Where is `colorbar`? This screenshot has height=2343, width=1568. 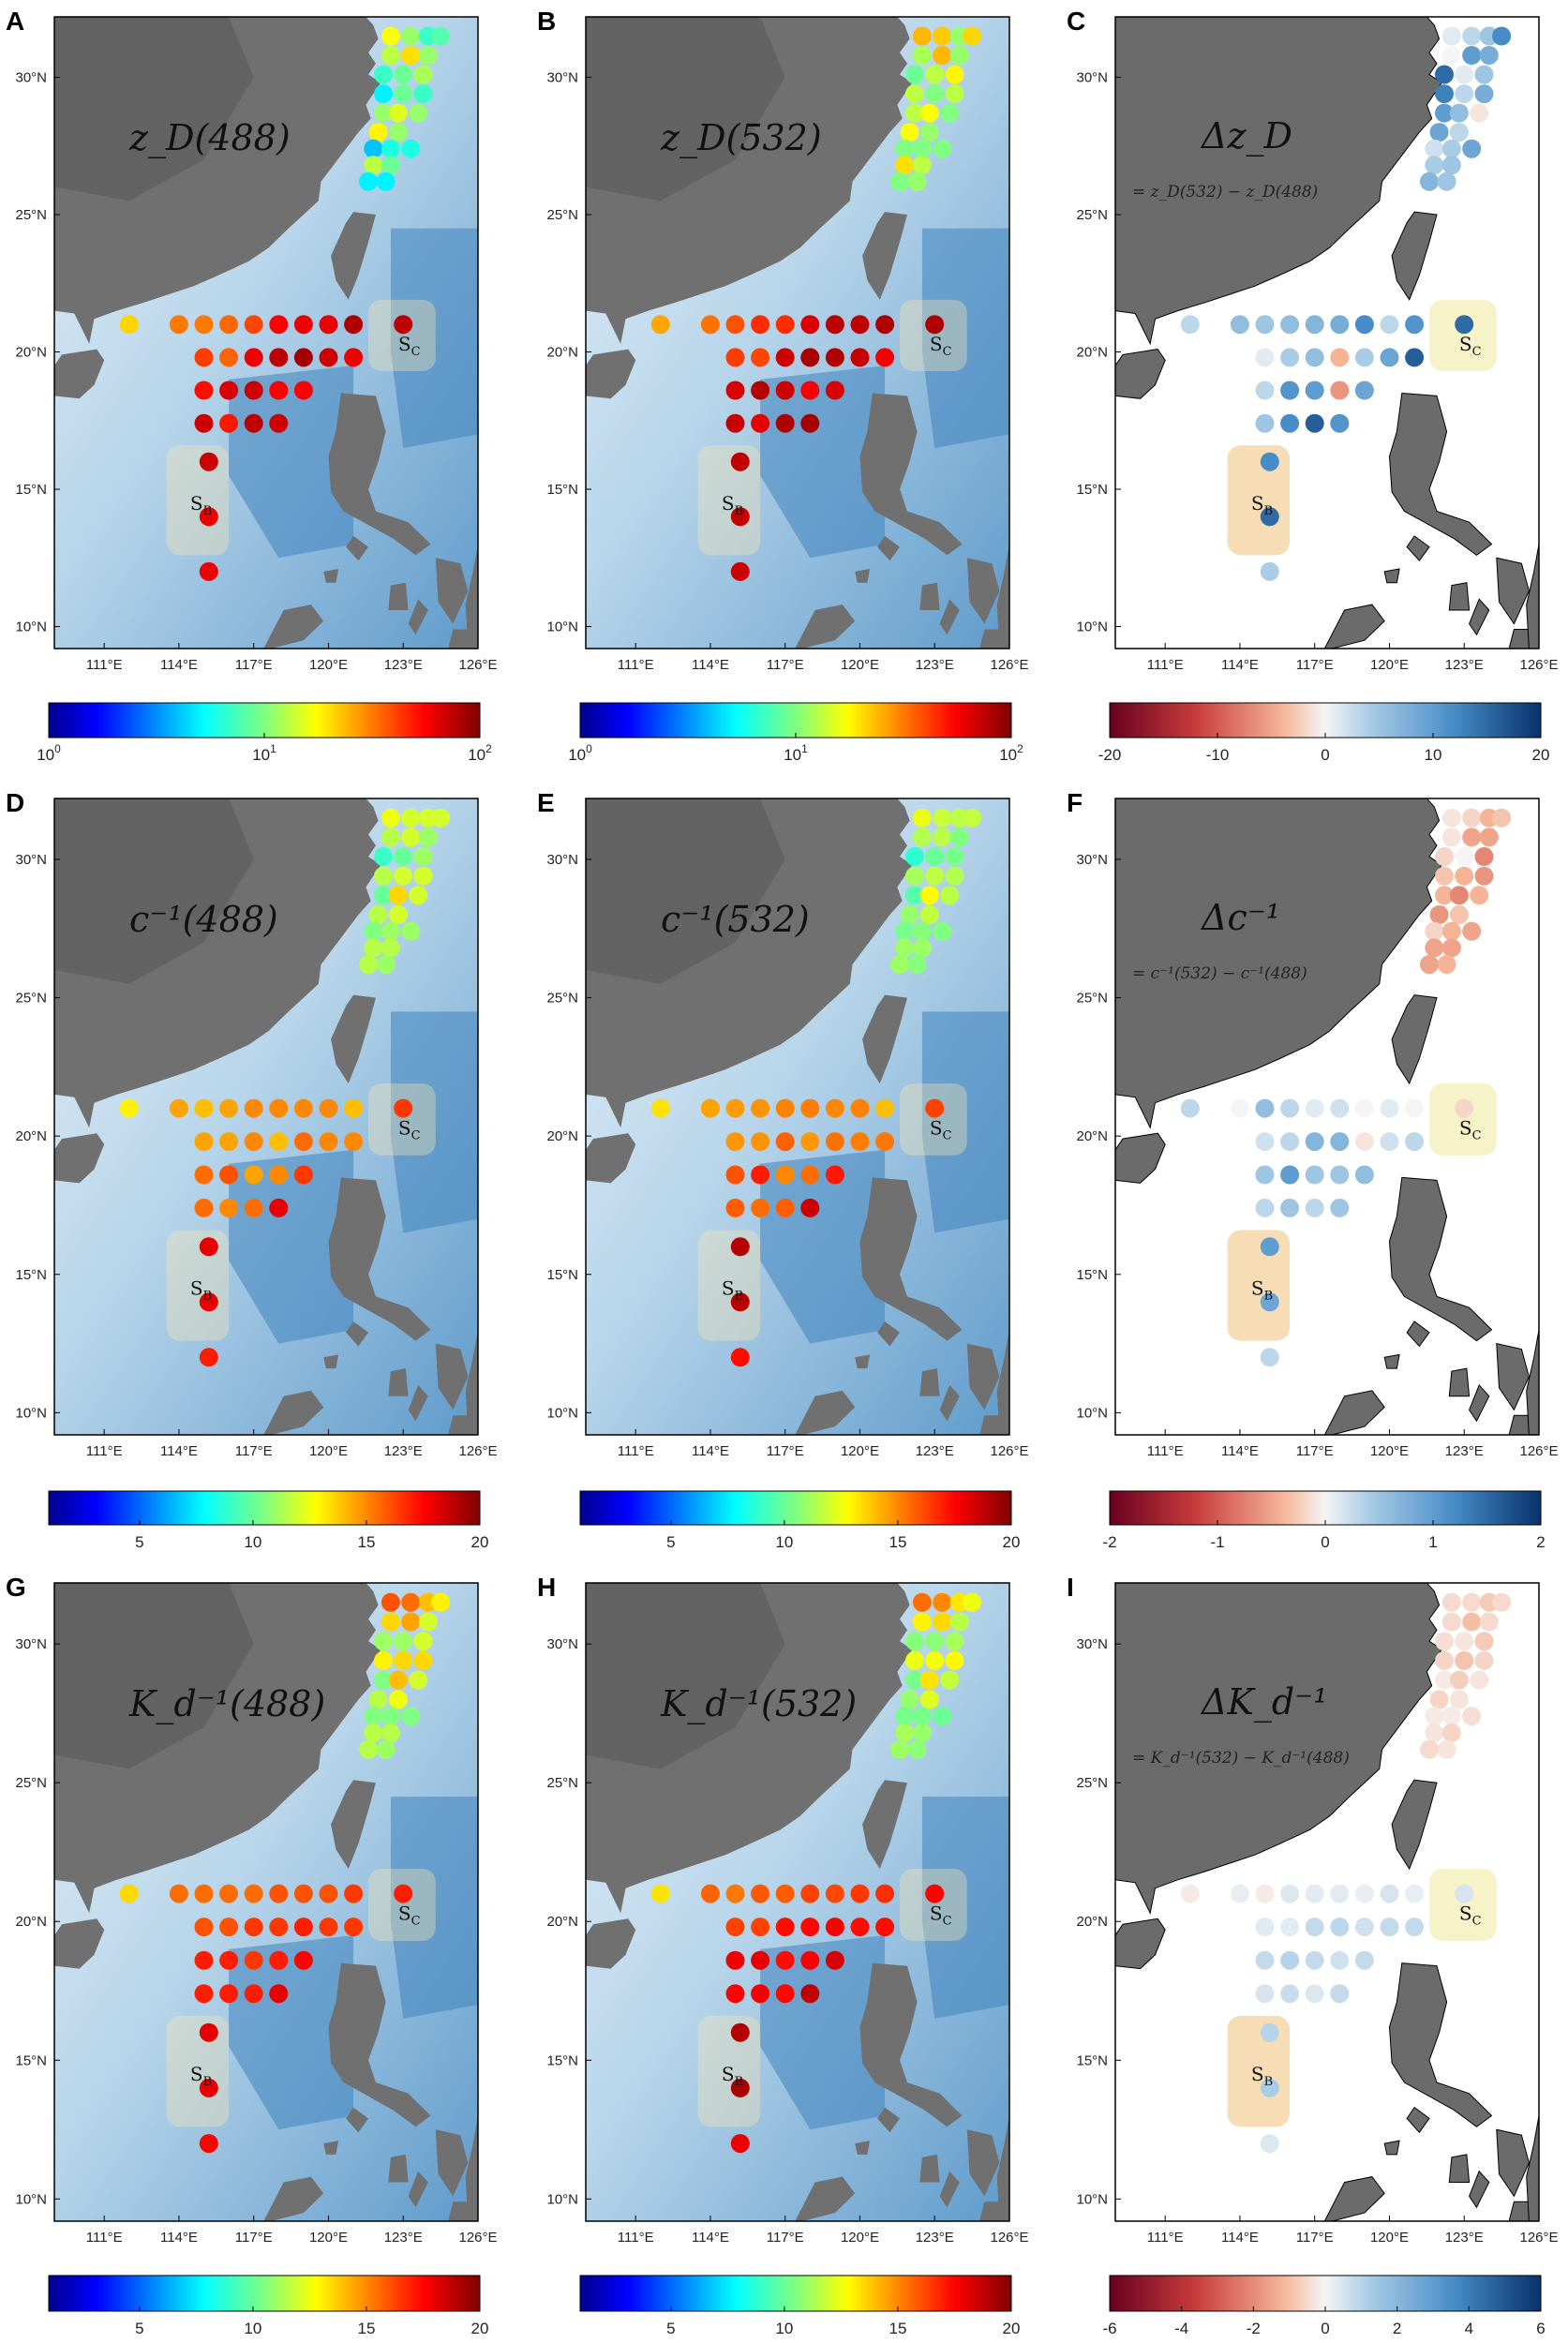
colorbar is located at coordinates (1325, 1508).